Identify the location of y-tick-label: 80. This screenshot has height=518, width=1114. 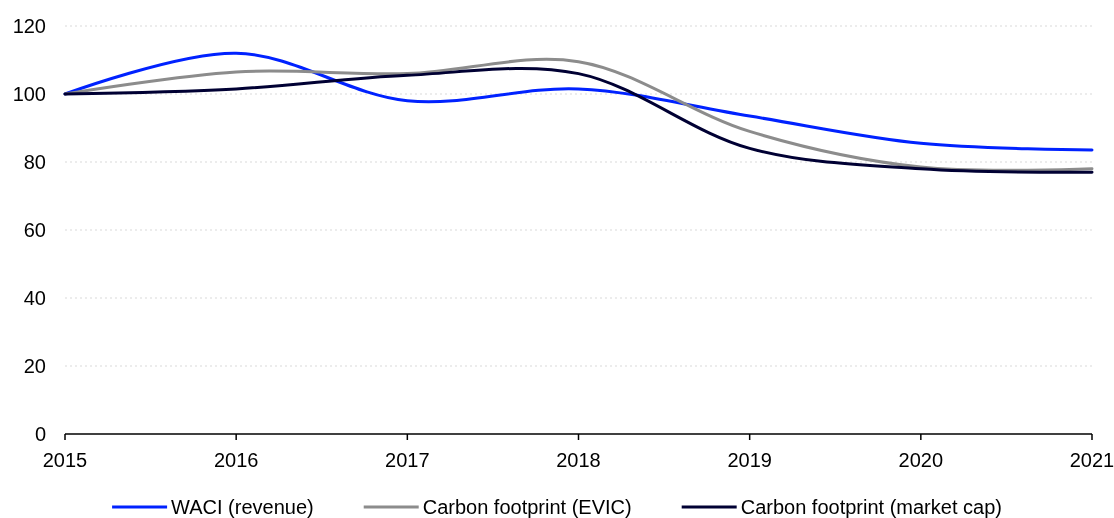
(34, 162).